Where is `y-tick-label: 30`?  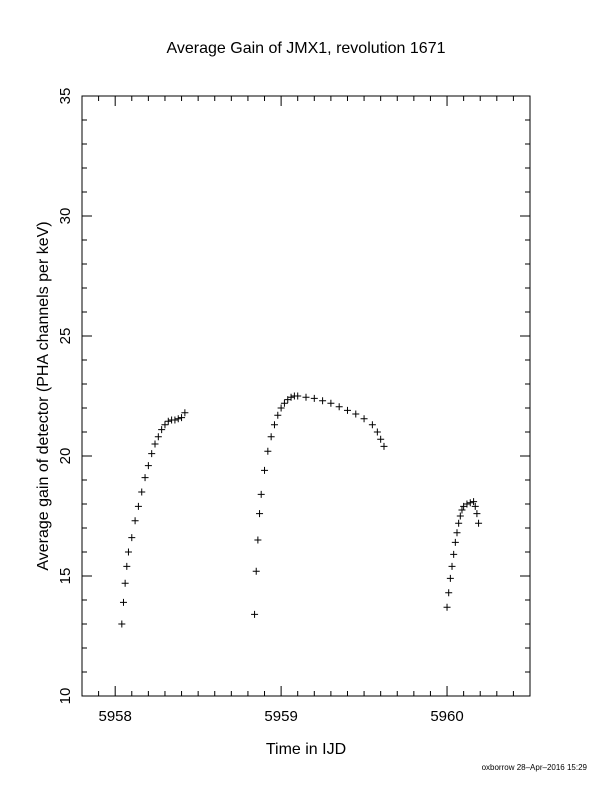 y-tick-label: 30 is located at coordinates (65, 216).